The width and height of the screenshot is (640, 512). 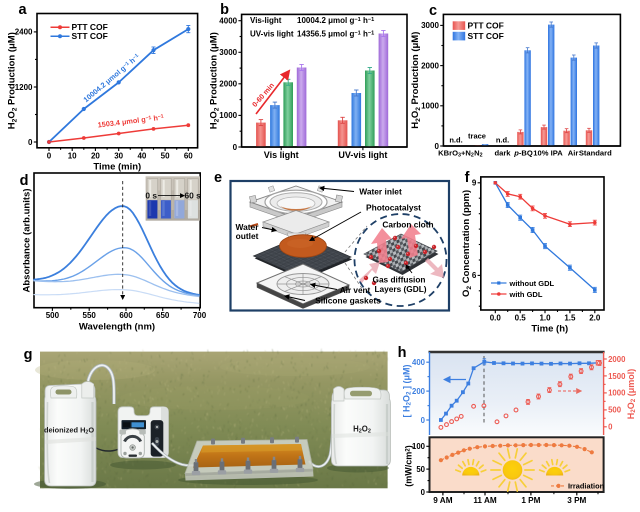 I want to click on svg-text: h, so click(x=402, y=353).